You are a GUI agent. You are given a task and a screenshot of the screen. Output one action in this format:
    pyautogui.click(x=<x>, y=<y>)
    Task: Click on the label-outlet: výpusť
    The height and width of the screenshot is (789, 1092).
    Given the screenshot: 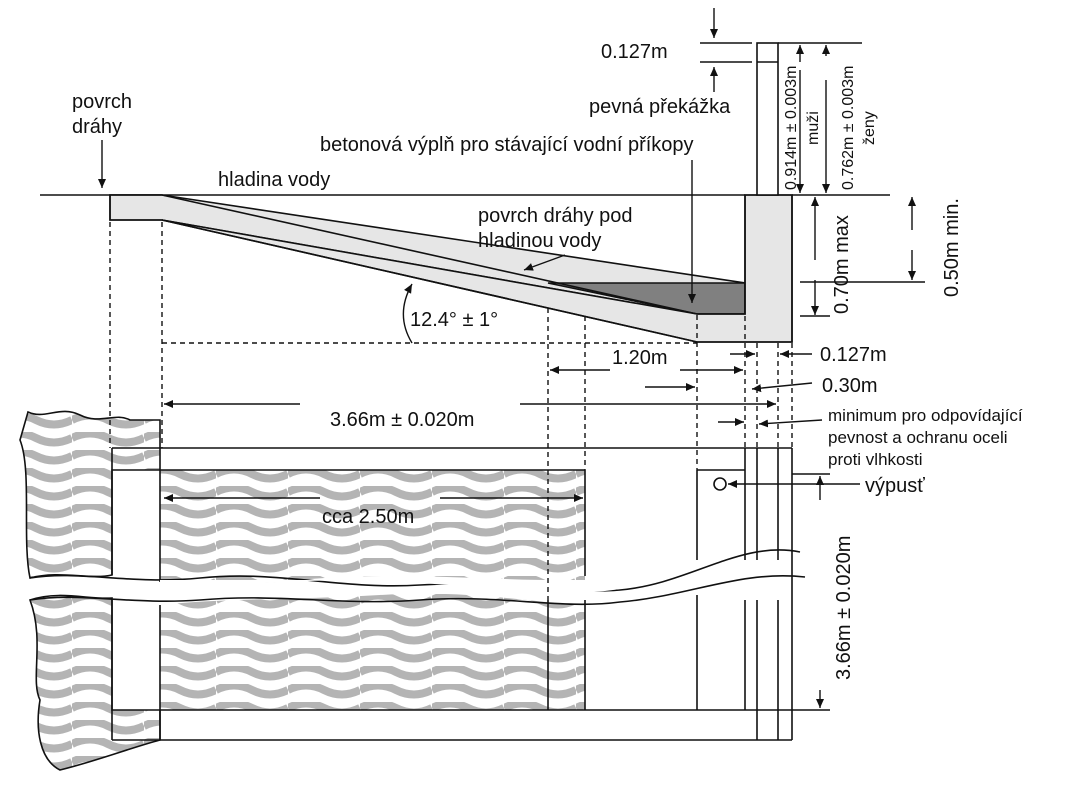 What is the action you would take?
    pyautogui.click(x=895, y=486)
    